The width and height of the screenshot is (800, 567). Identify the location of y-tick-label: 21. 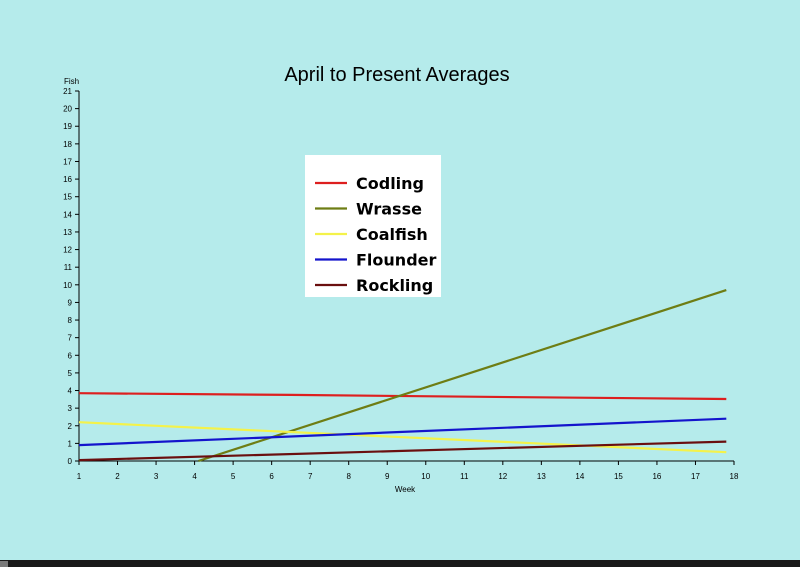
(67, 91).